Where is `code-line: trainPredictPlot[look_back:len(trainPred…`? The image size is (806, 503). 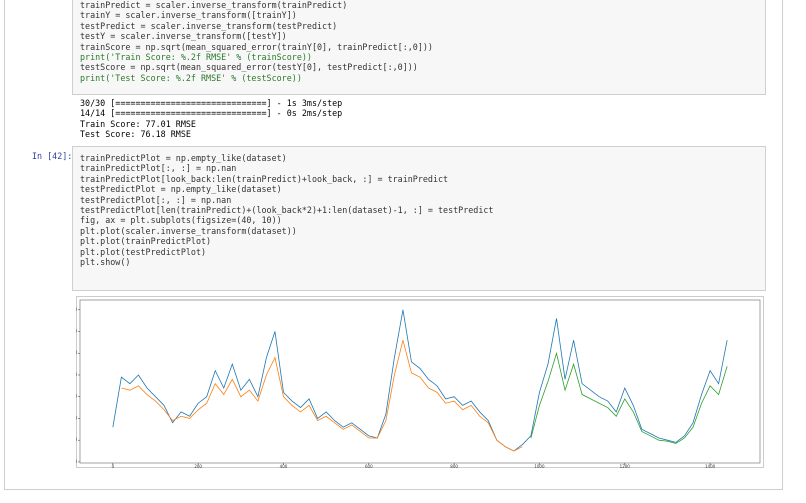 code-line: trainPredictPlot[look_back:len(trainPred… is located at coordinates (264, 178).